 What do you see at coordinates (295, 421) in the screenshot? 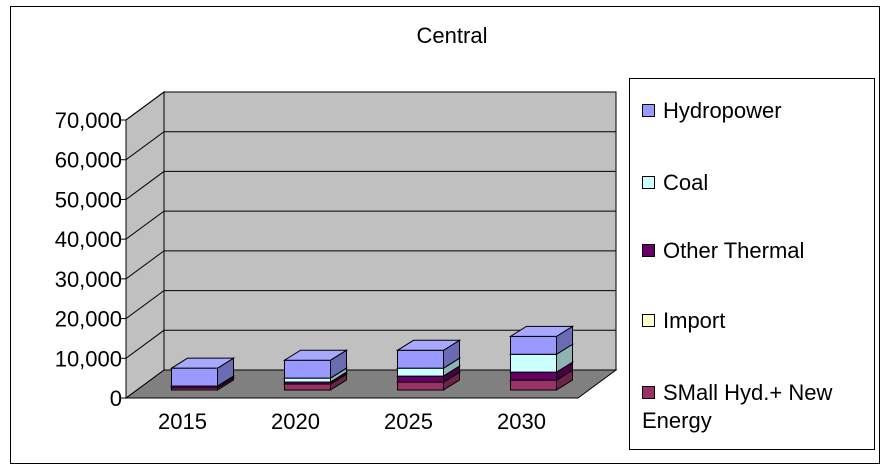
I see `x-tick-label: 2020` at bounding box center [295, 421].